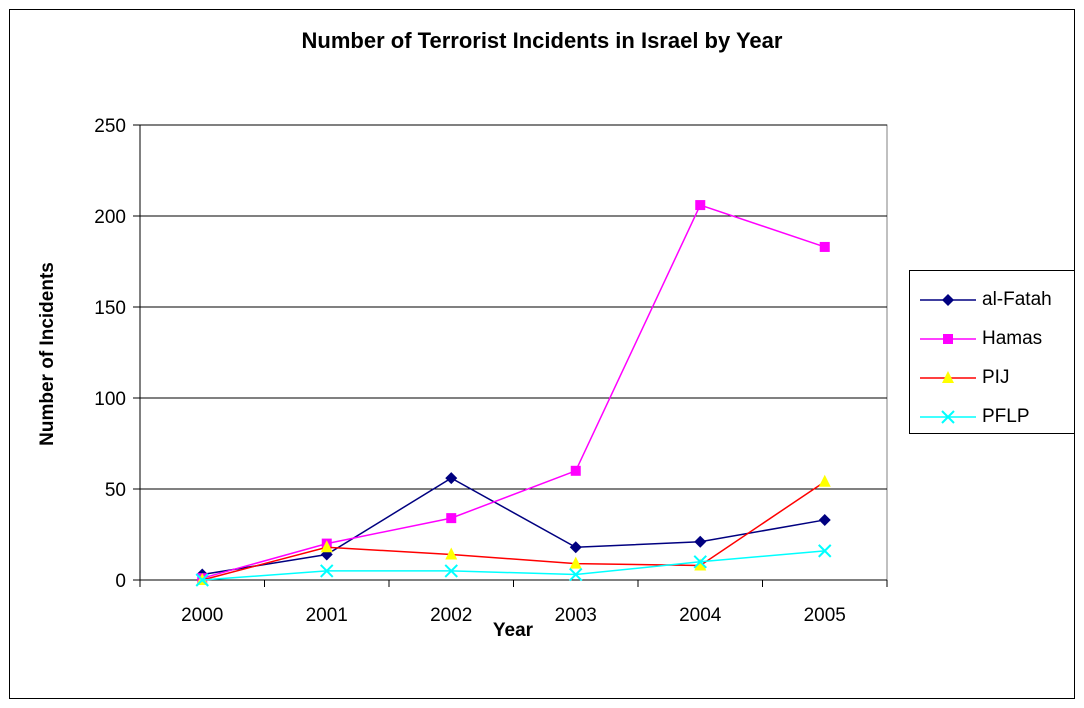  I want to click on series-line-pflp, so click(513, 565).